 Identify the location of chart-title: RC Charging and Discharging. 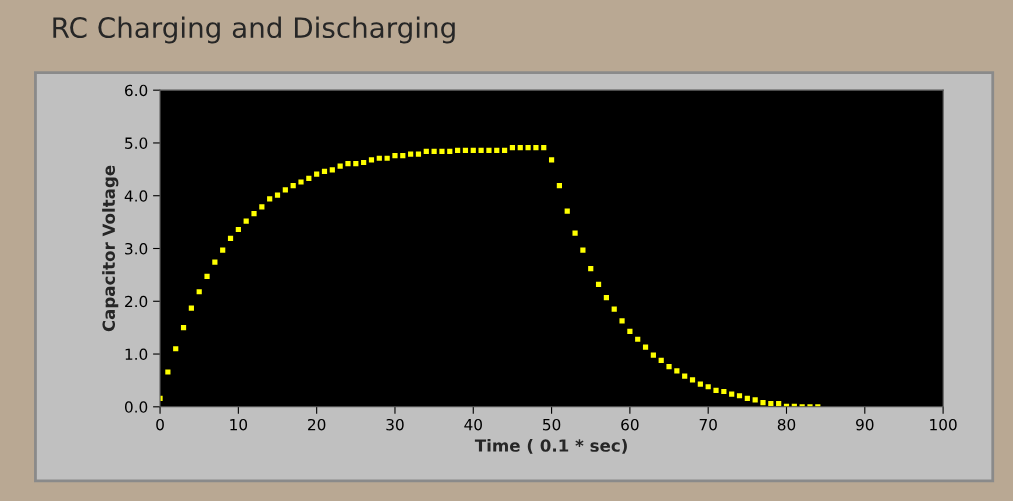
(254, 30).